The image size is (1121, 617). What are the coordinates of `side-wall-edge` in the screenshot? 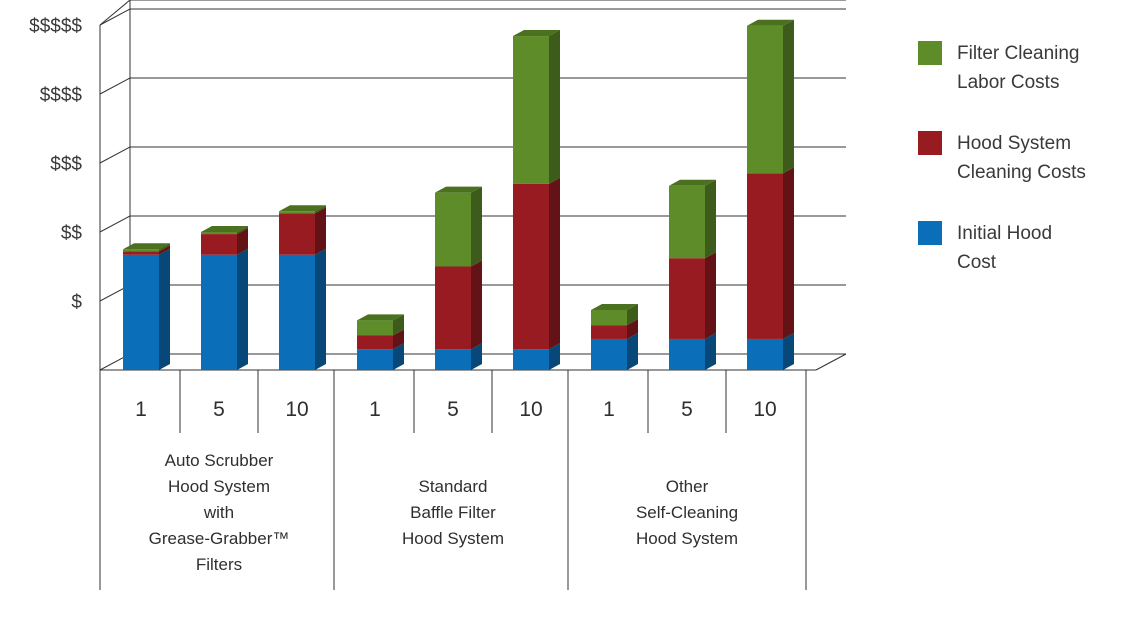 It's located at (115, 13).